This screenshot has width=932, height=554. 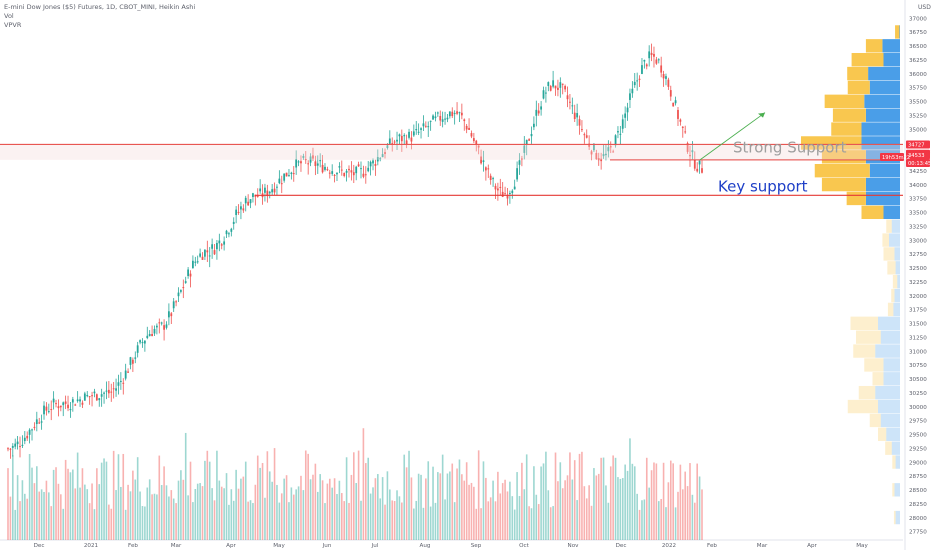 What do you see at coordinates (918, 338) in the screenshot?
I see `y-tick-label: 31250` at bounding box center [918, 338].